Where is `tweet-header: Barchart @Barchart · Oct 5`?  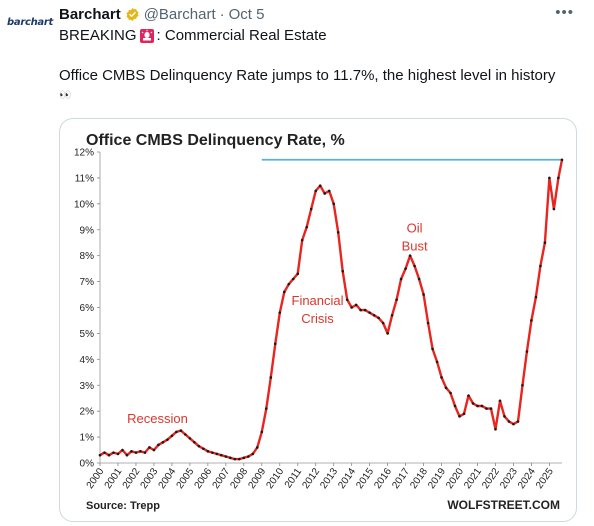 tweet-header: Barchart @Barchart · Oct 5 is located at coordinates (161, 14).